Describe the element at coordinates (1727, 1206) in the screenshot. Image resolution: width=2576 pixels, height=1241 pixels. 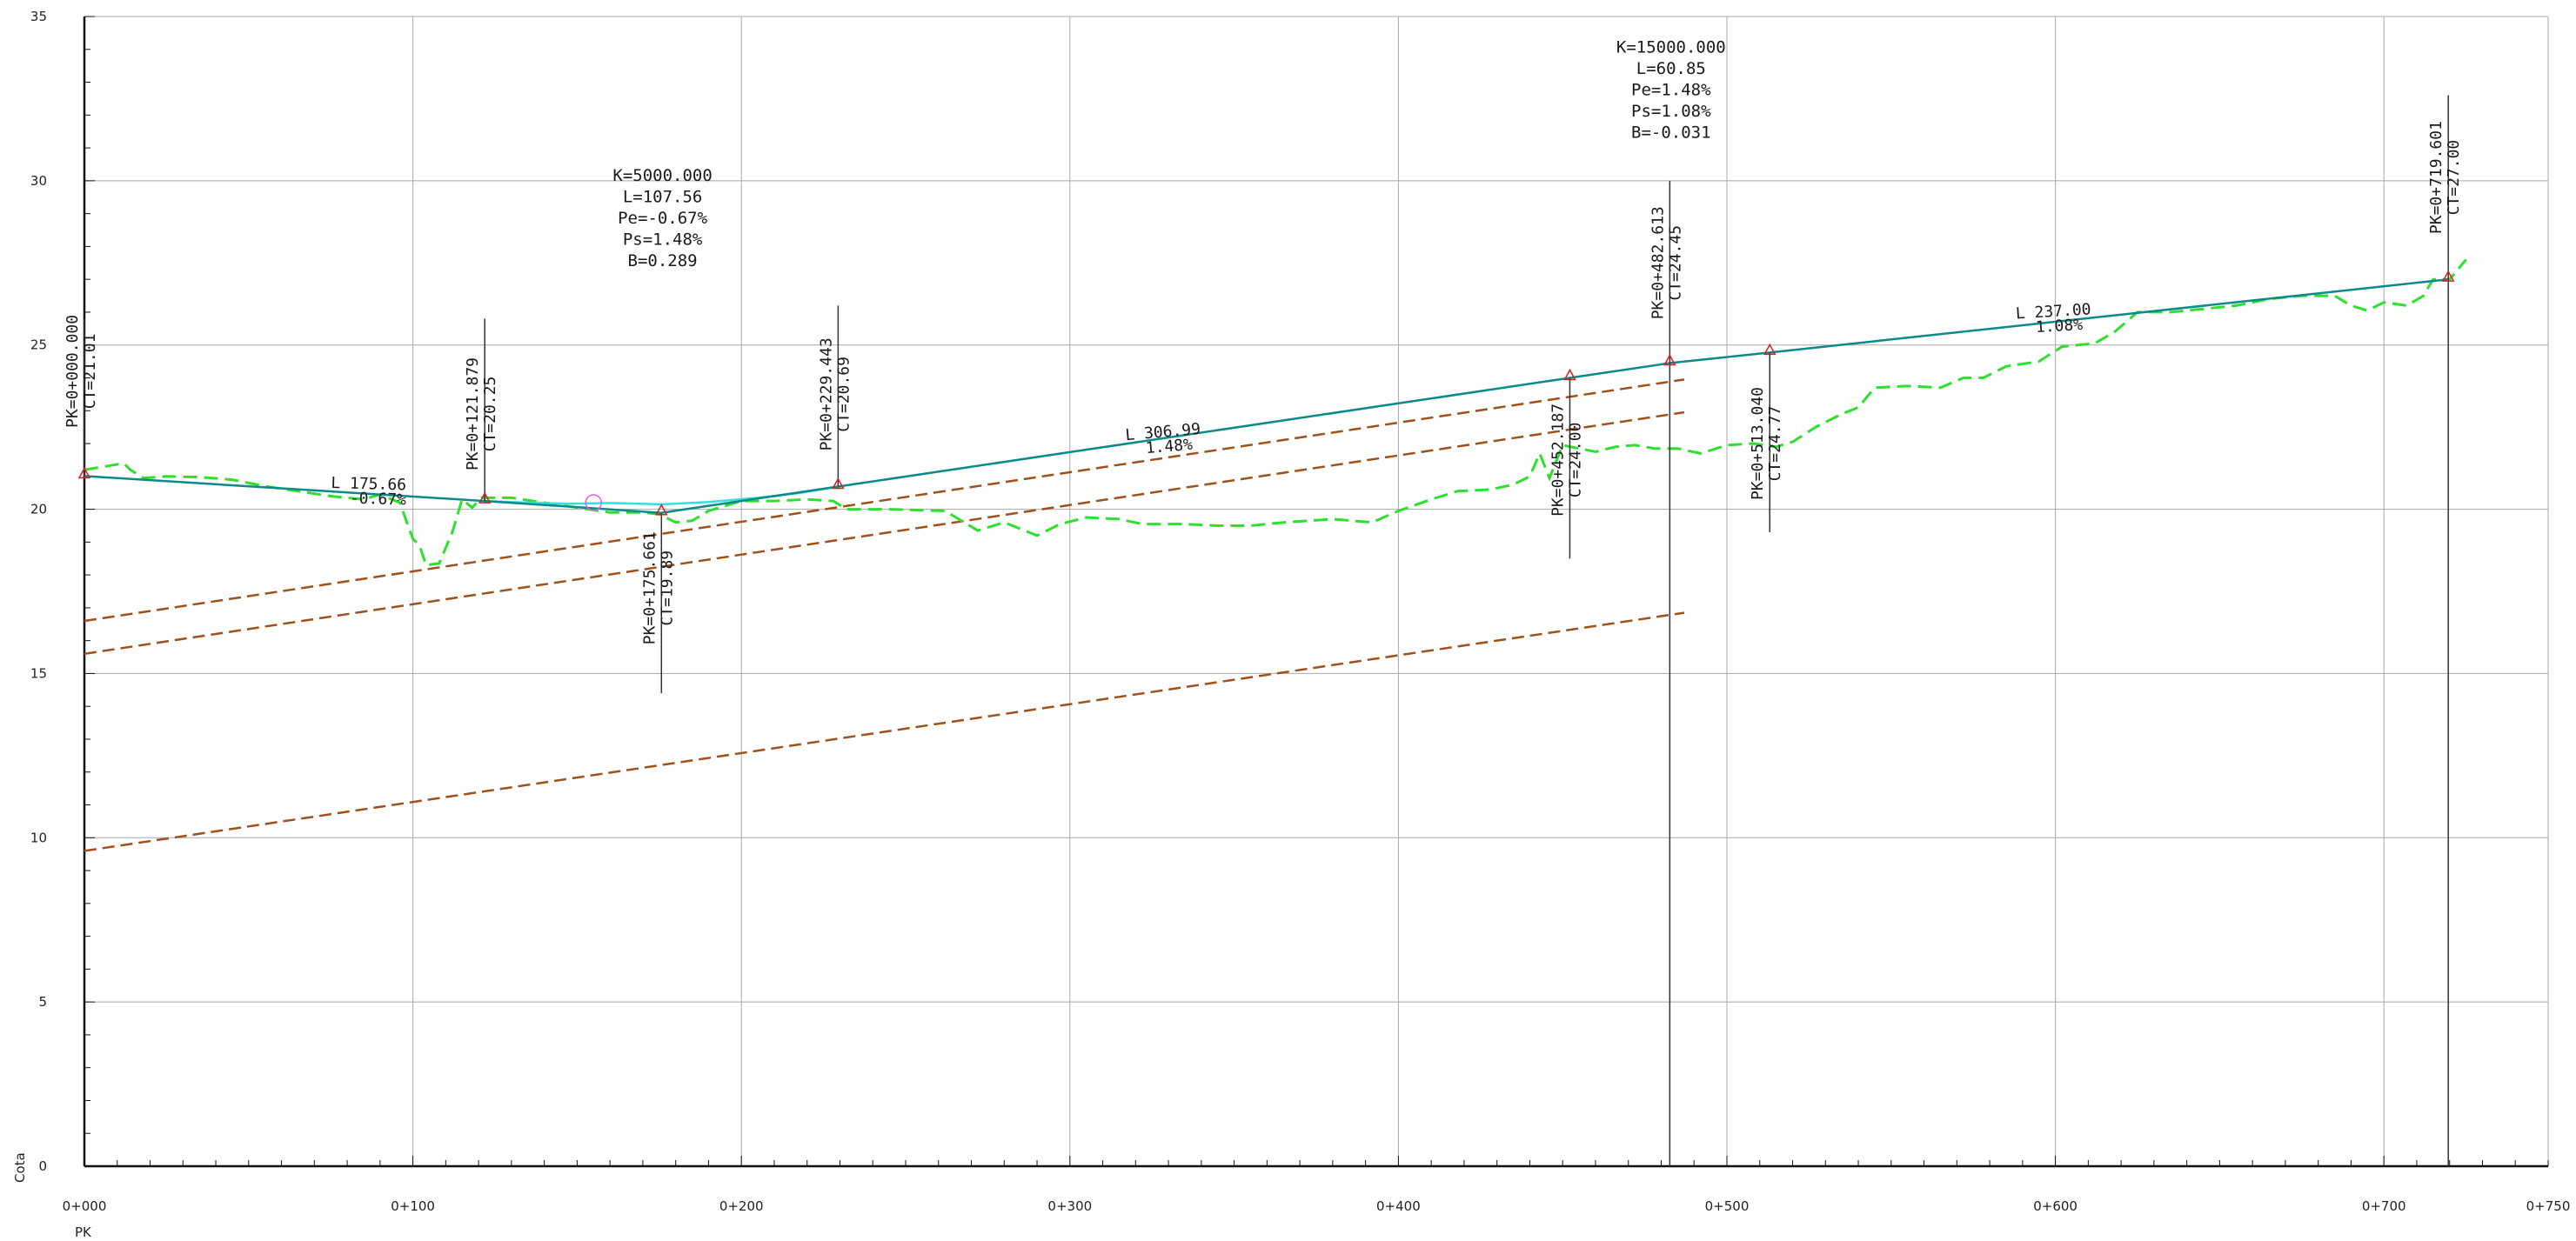
I see `x-tick-label: 0+500` at that location.